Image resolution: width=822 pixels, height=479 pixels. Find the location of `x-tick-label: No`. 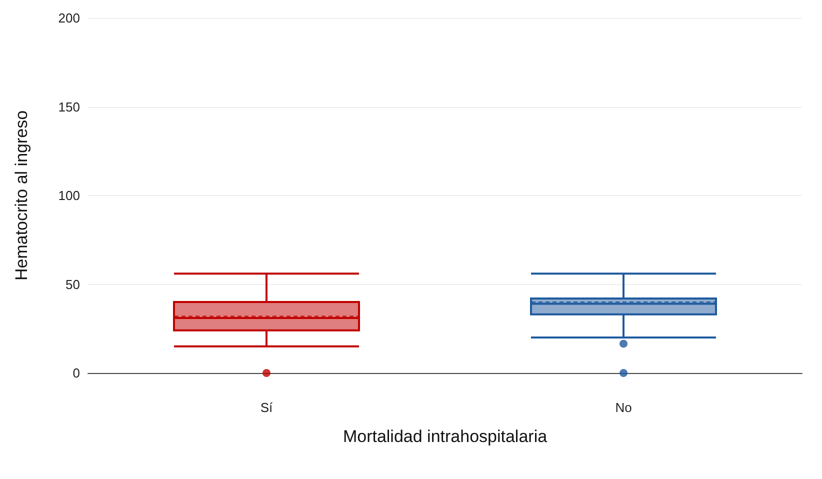

x-tick-label: No is located at coordinates (623, 407).